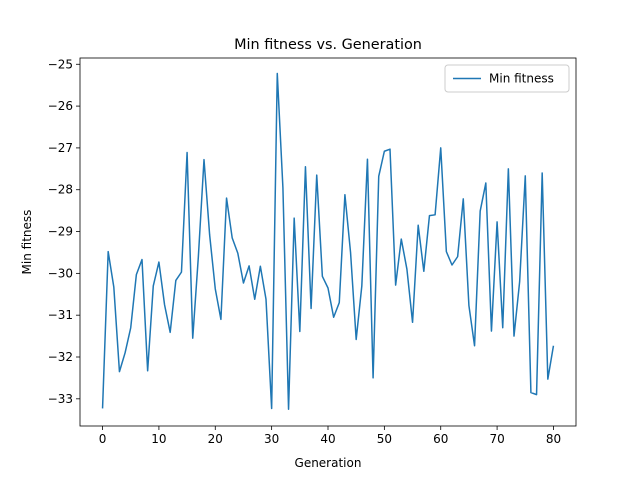  What do you see at coordinates (60, 190) in the screenshot?
I see `y-tick-label: −28` at bounding box center [60, 190].